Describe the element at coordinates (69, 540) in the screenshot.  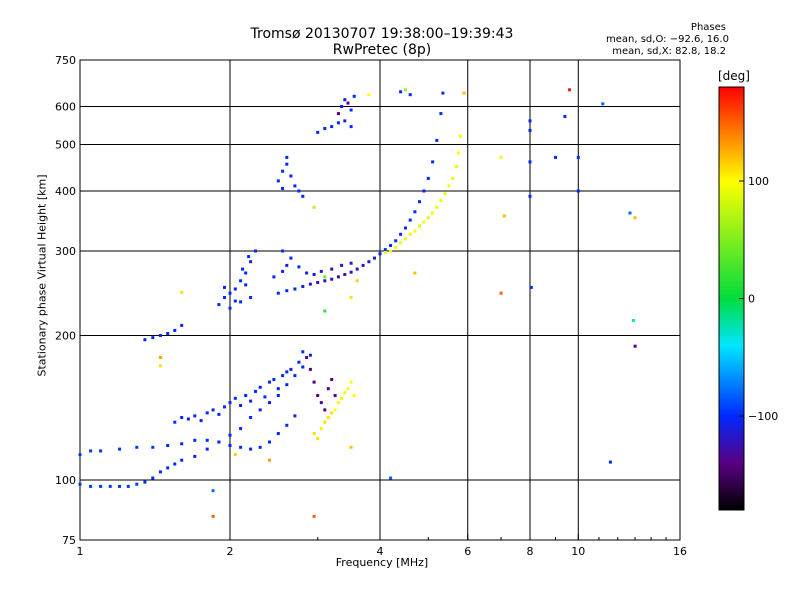
I see `y-tick-label: 75` at that location.